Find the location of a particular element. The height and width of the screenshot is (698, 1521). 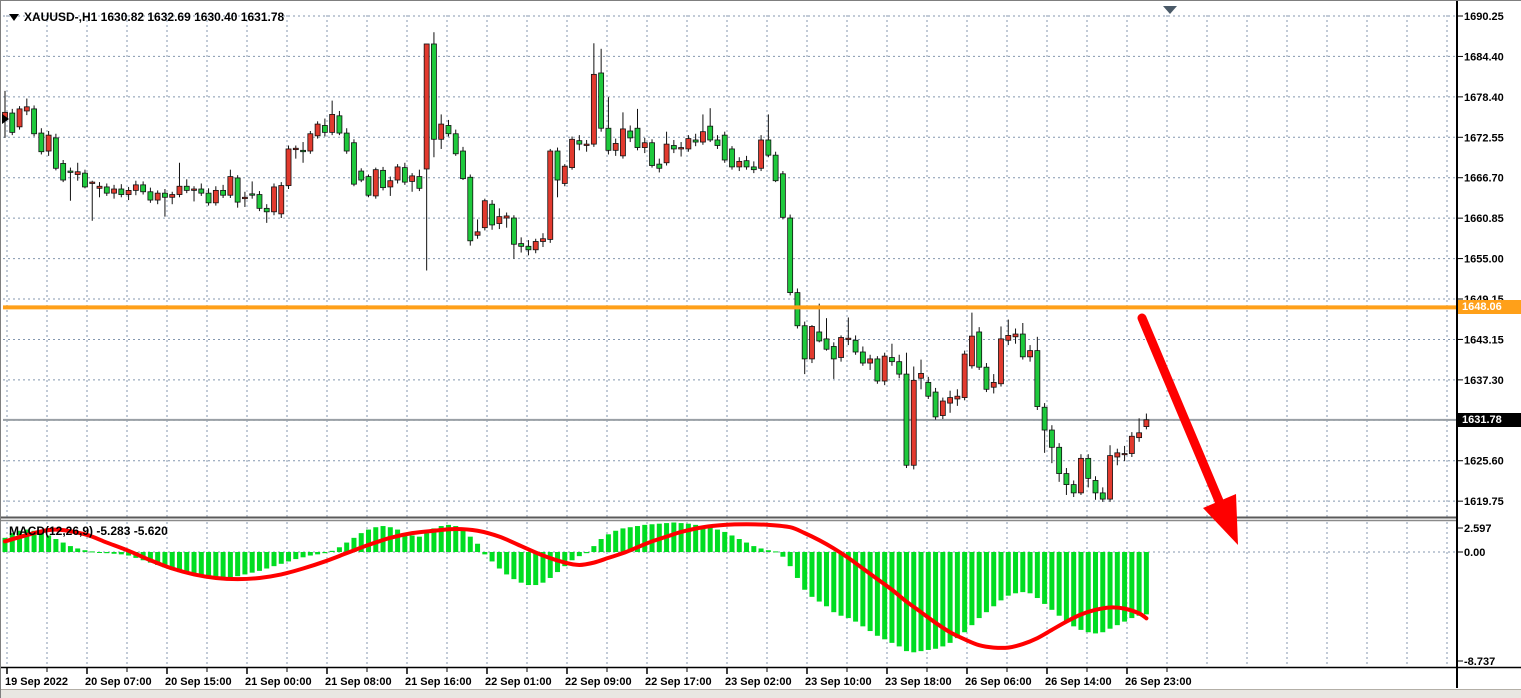

time-label: 26 Sep 06:00 is located at coordinates (998, 682).